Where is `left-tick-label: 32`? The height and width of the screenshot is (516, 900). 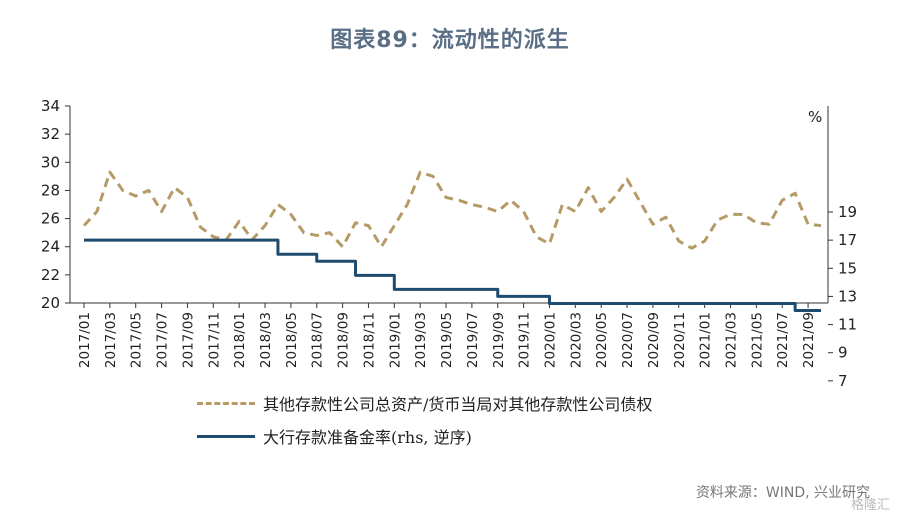
left-tick-label: 32 is located at coordinates (50, 134).